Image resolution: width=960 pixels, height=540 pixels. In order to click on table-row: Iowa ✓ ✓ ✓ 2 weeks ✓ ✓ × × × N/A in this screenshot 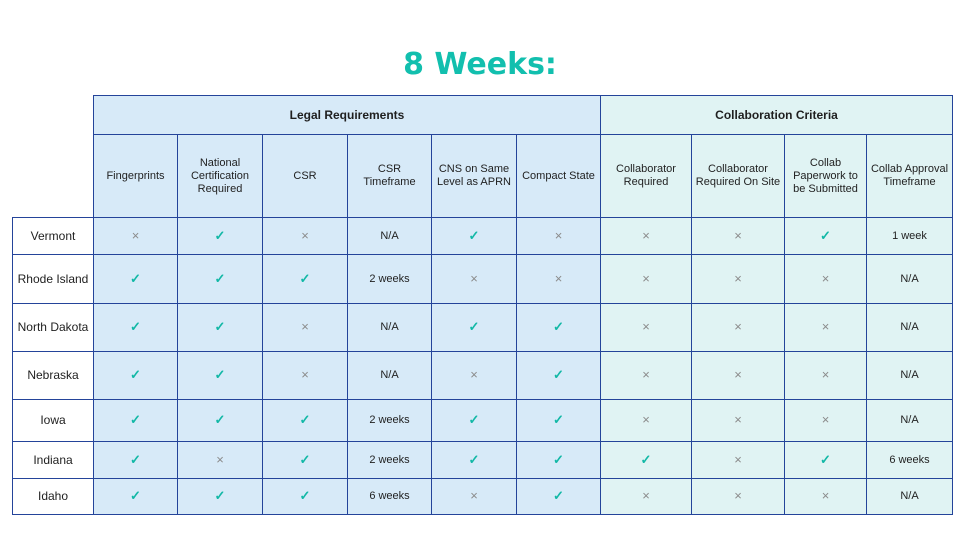, I will do `click(482, 420)`.